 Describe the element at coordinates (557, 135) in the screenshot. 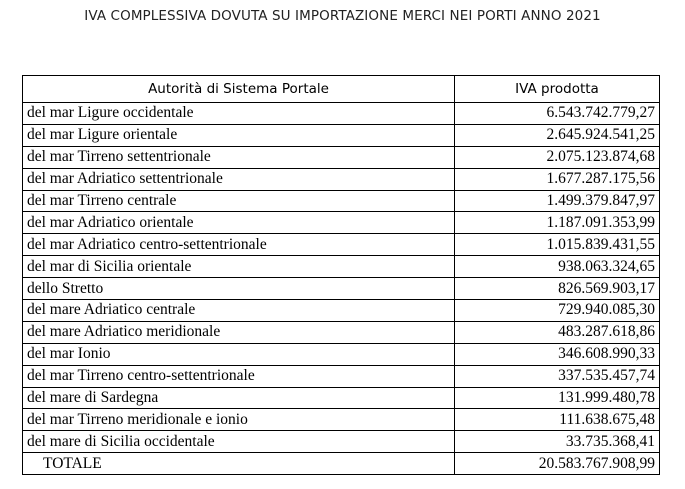

I see `vat-amount: 2.645.924.541,25` at that location.